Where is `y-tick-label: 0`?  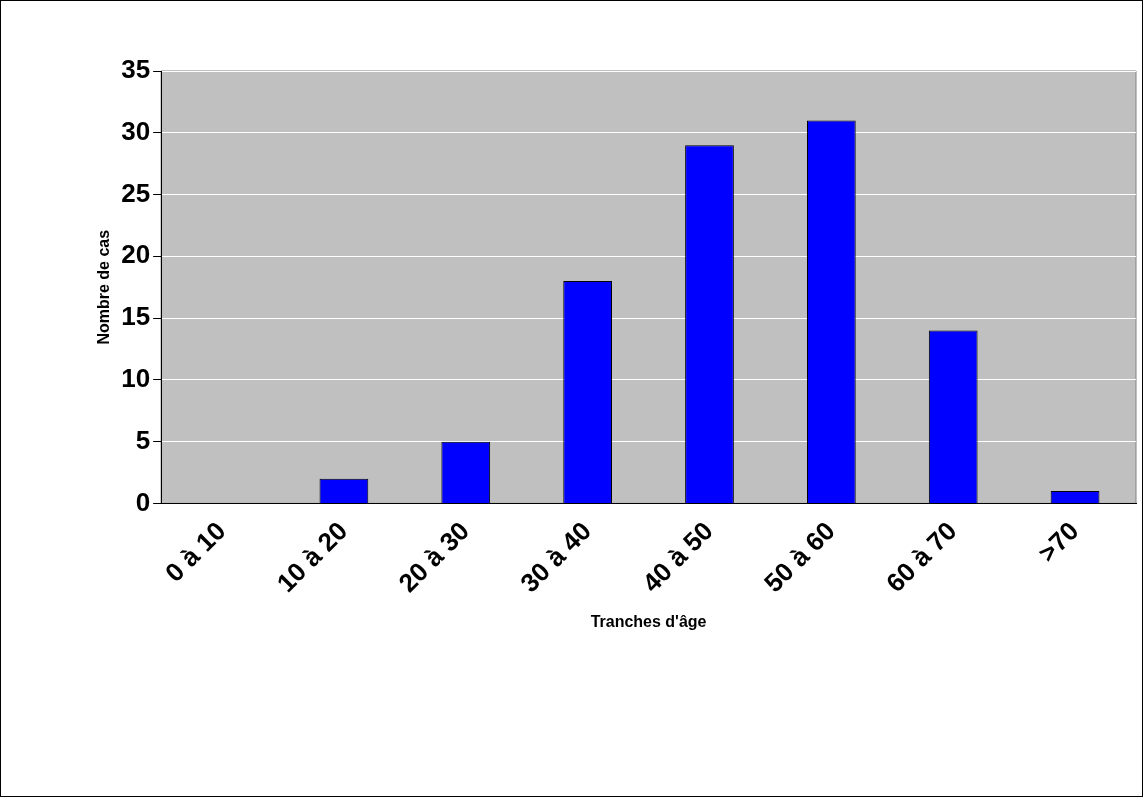 y-tick-label: 0 is located at coordinates (143, 501).